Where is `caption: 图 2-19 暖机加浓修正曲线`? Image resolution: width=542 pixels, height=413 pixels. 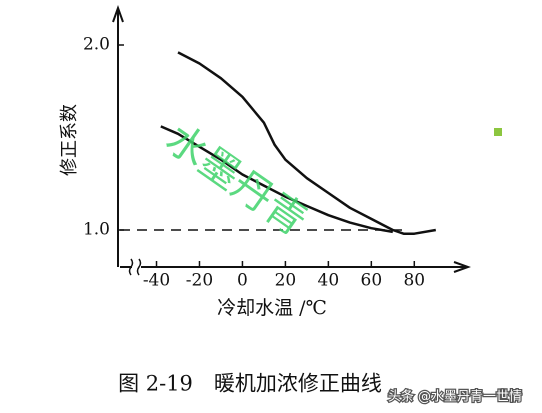
caption: 图 2-19 暖机加浓修正曲线 is located at coordinates (250, 384).